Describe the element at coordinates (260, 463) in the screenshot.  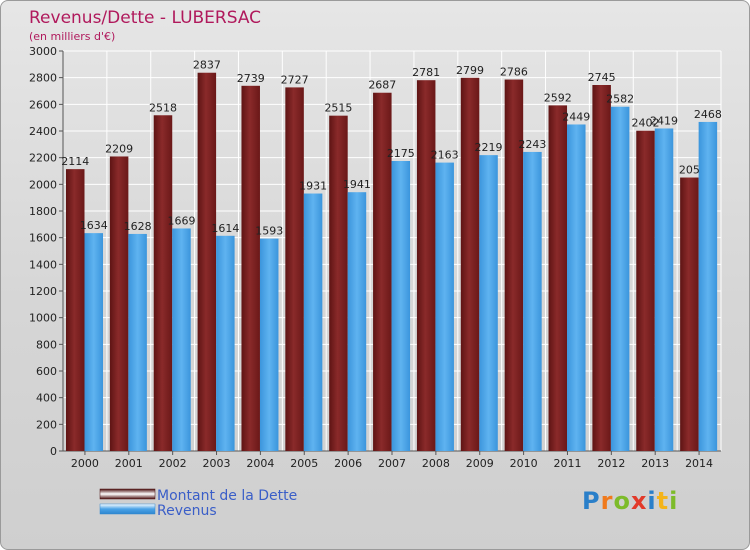
I see `x-tick-label: 2004` at that location.